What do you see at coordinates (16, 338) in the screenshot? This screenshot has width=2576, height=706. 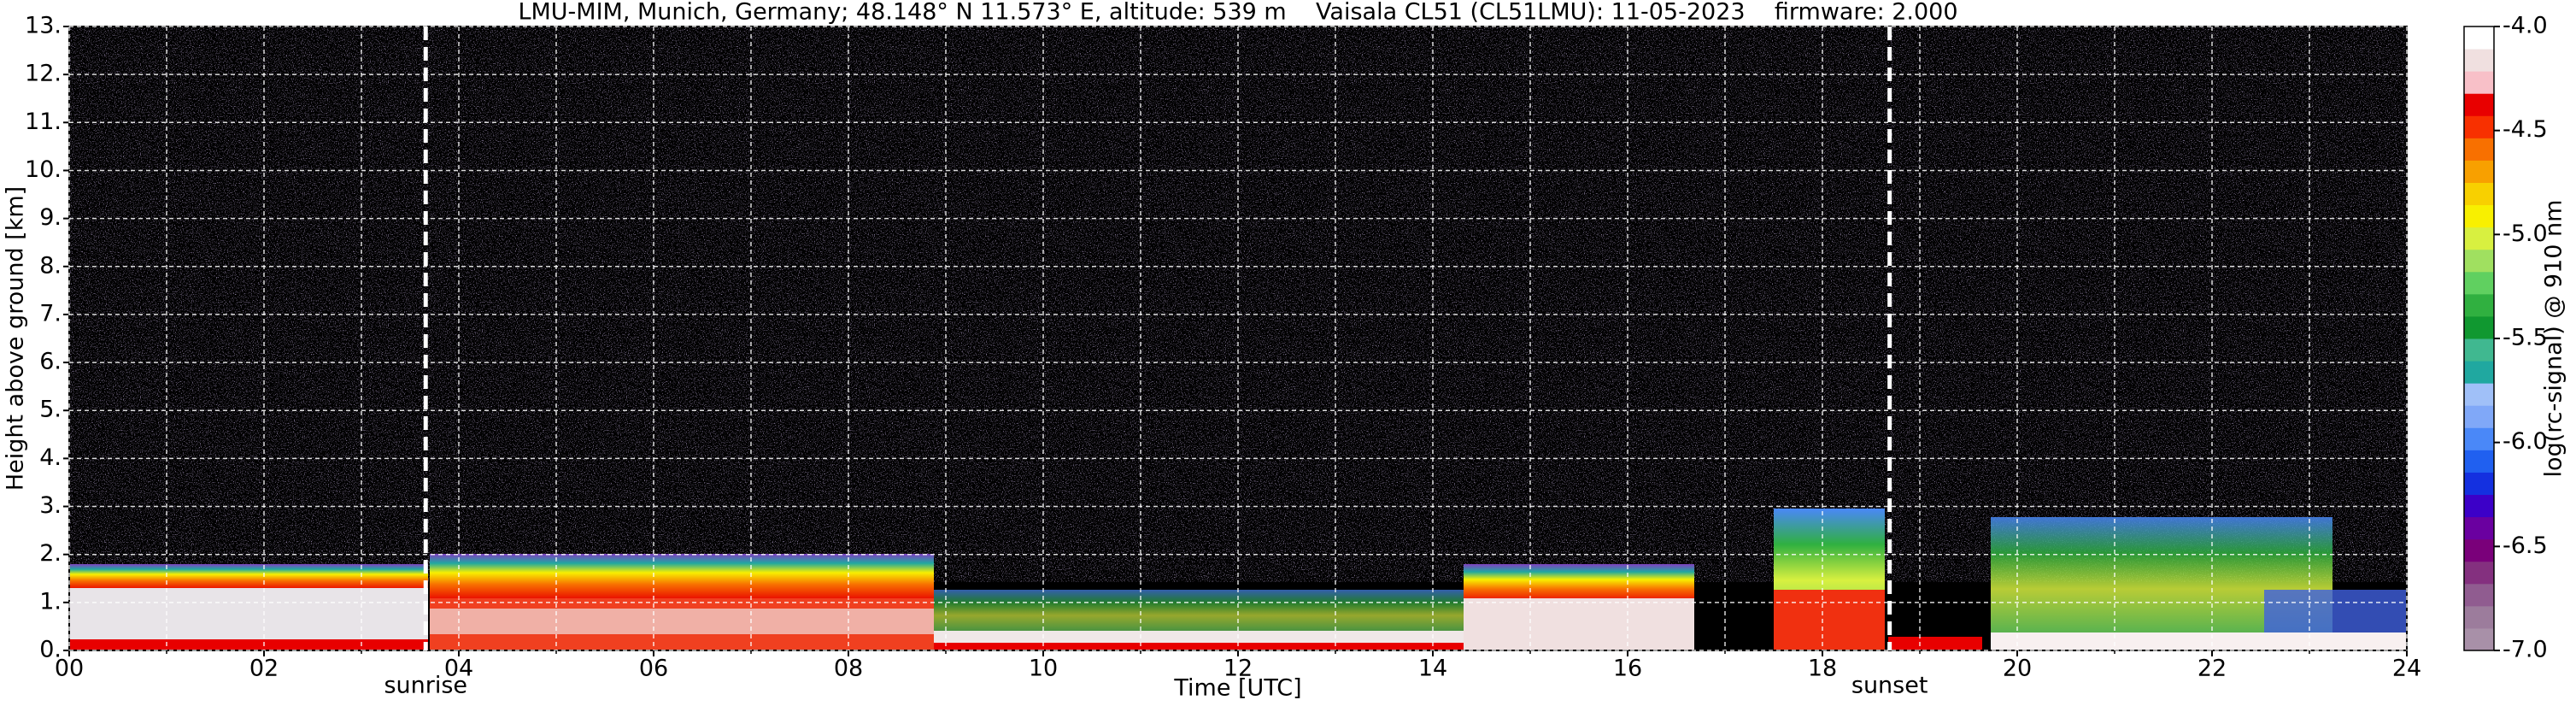 I see `y-axis-label: Height above ground [km]` at bounding box center [16, 338].